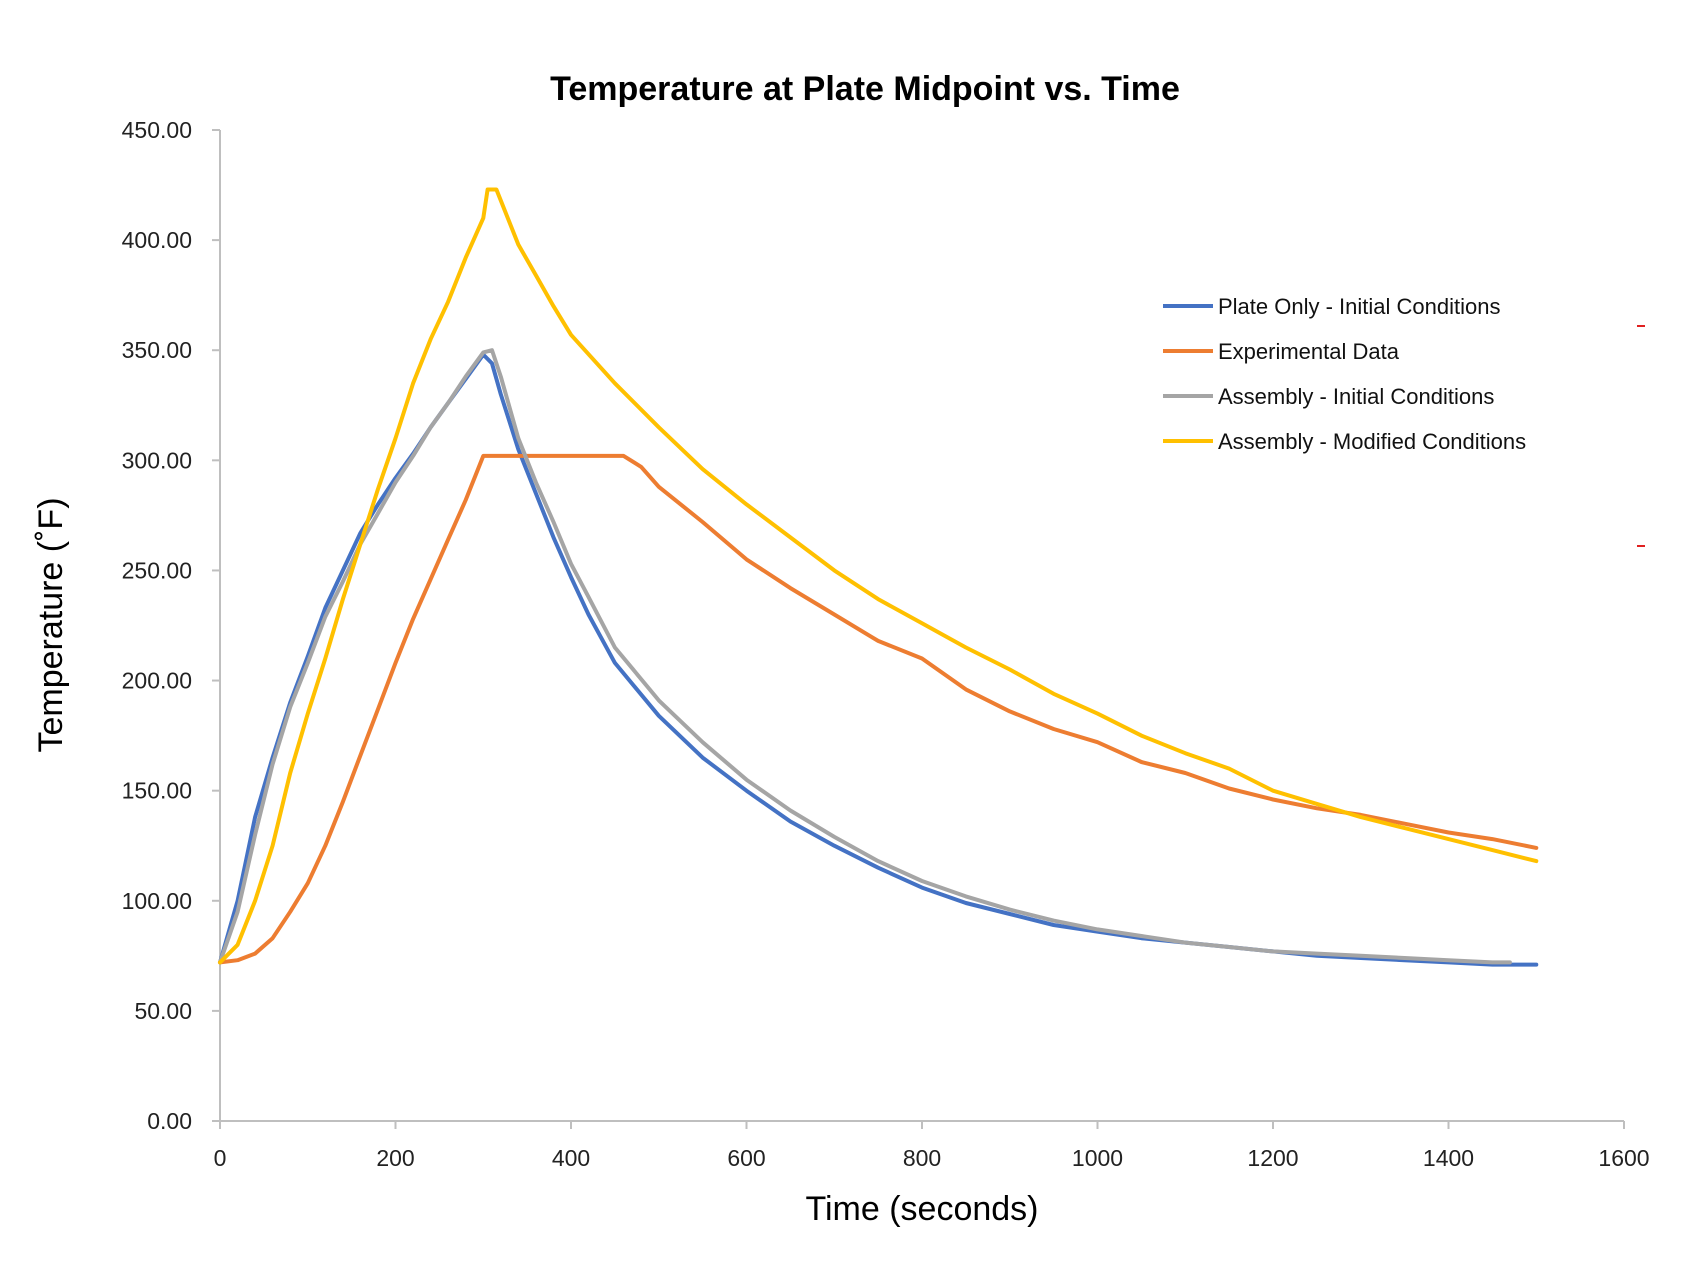 This screenshot has width=1696, height=1264. What do you see at coordinates (157, 130) in the screenshot?
I see `y-tick-label: 450.00` at bounding box center [157, 130].